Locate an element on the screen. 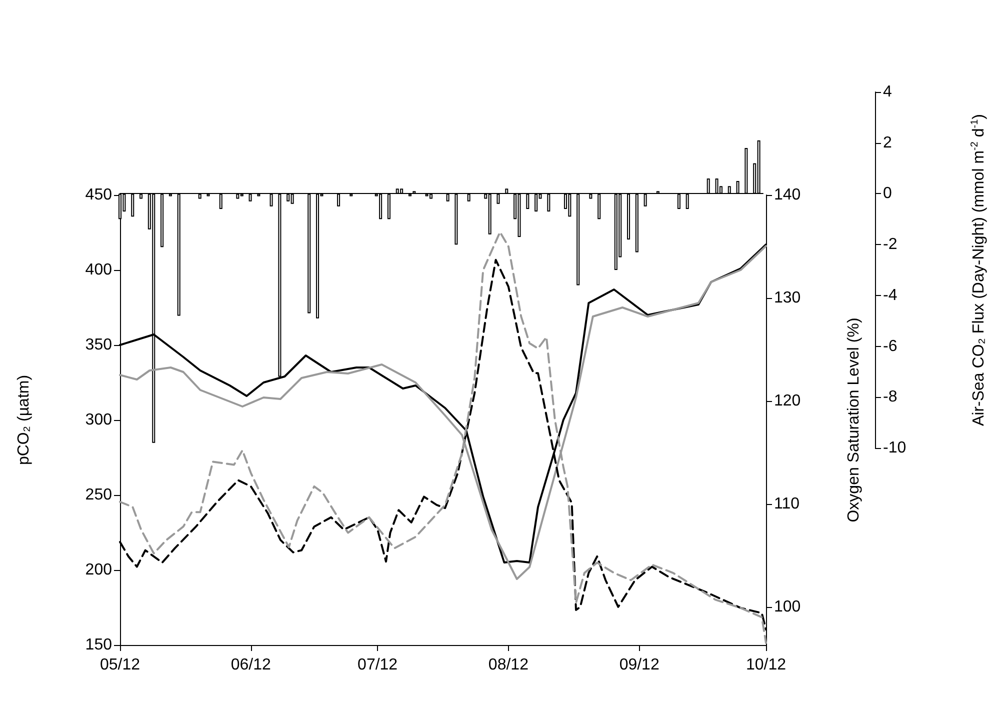  y3-tick-label: 2 is located at coordinates (887, 143).